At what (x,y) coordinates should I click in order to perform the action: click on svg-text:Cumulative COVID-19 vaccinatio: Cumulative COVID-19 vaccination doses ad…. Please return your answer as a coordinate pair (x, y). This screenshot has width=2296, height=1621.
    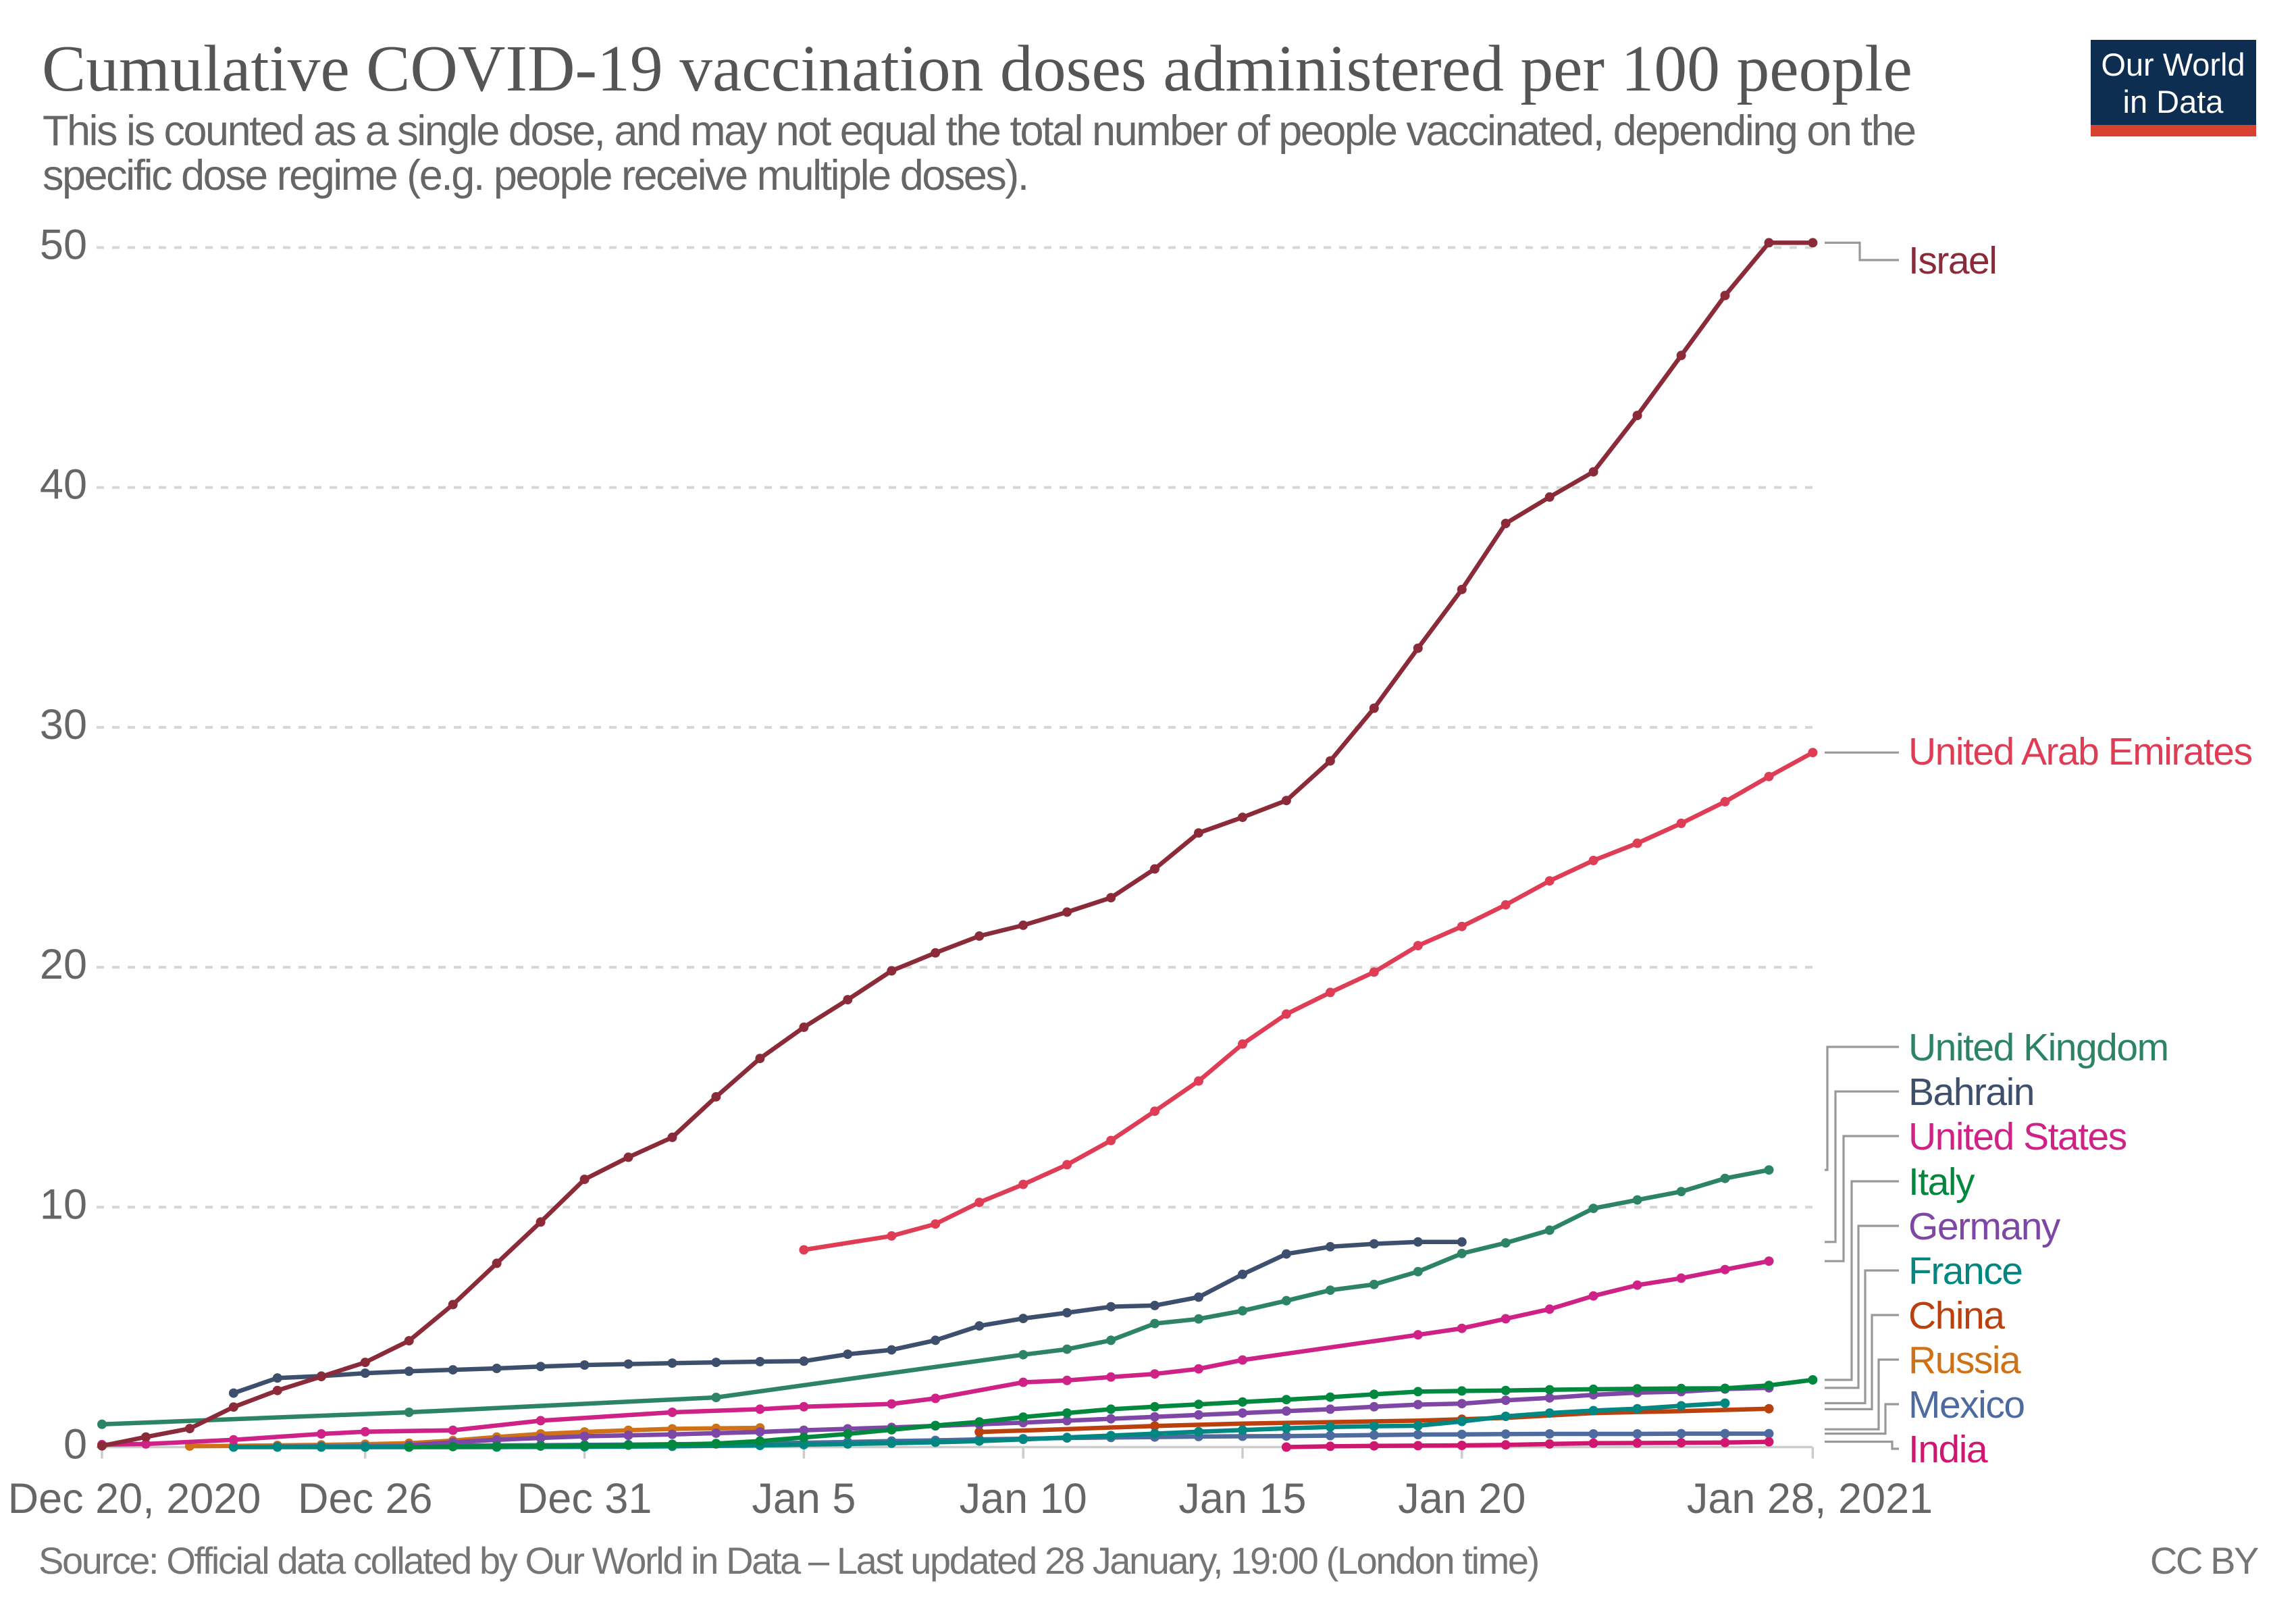
    Looking at the image, I should click on (977, 68).